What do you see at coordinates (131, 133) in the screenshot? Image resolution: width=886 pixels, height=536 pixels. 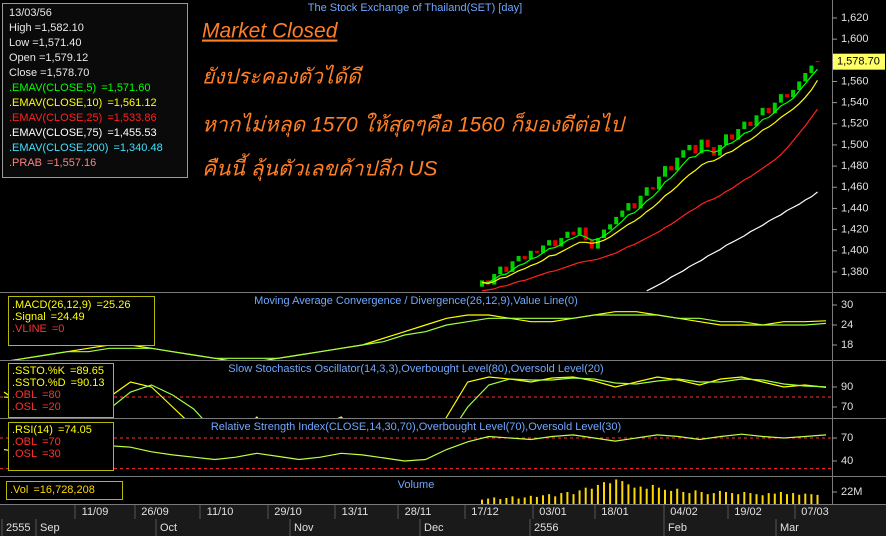 I see `legend-value: =1,455.53` at bounding box center [131, 133].